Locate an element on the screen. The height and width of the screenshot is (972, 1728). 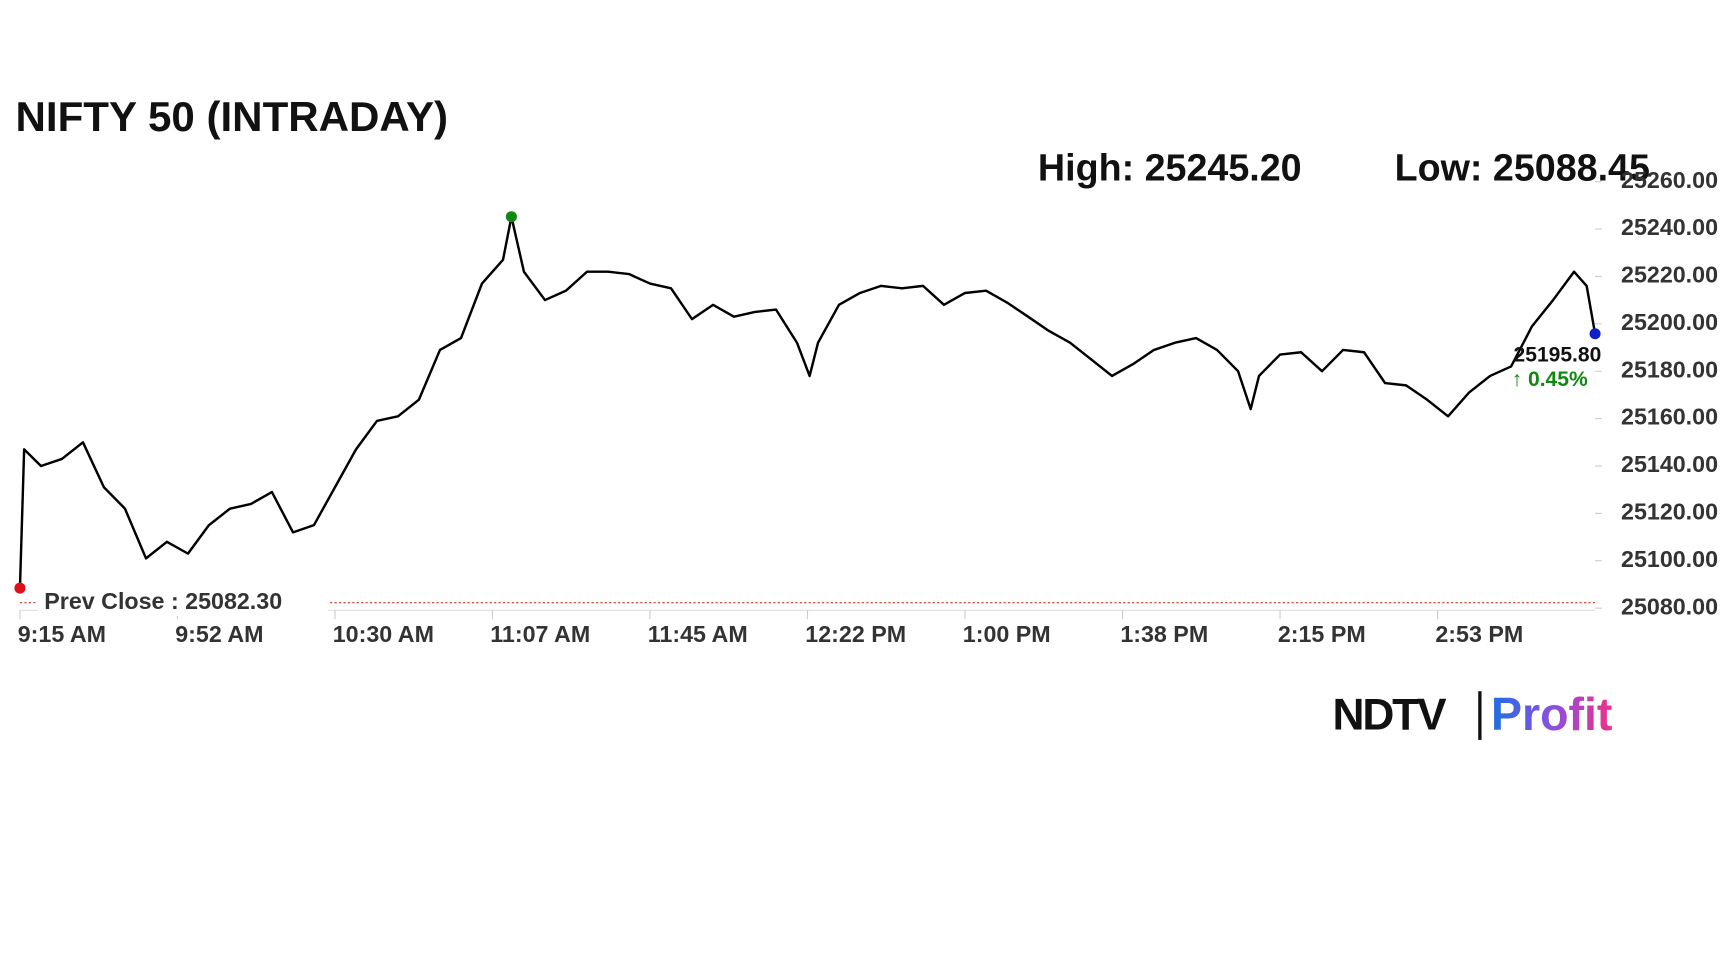
high-marker is located at coordinates (511, 217).